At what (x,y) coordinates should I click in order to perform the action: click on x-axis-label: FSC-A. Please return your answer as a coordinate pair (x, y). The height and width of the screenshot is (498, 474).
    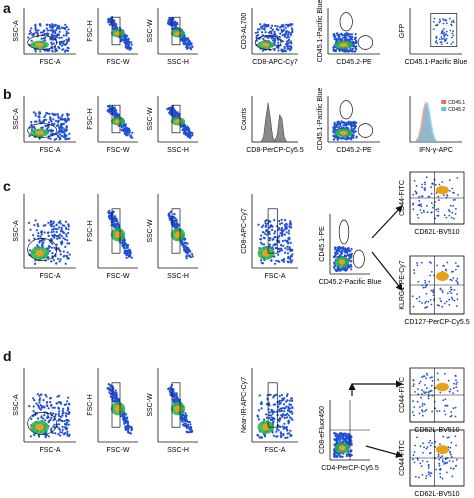
    Looking at the image, I should click on (50, 450).